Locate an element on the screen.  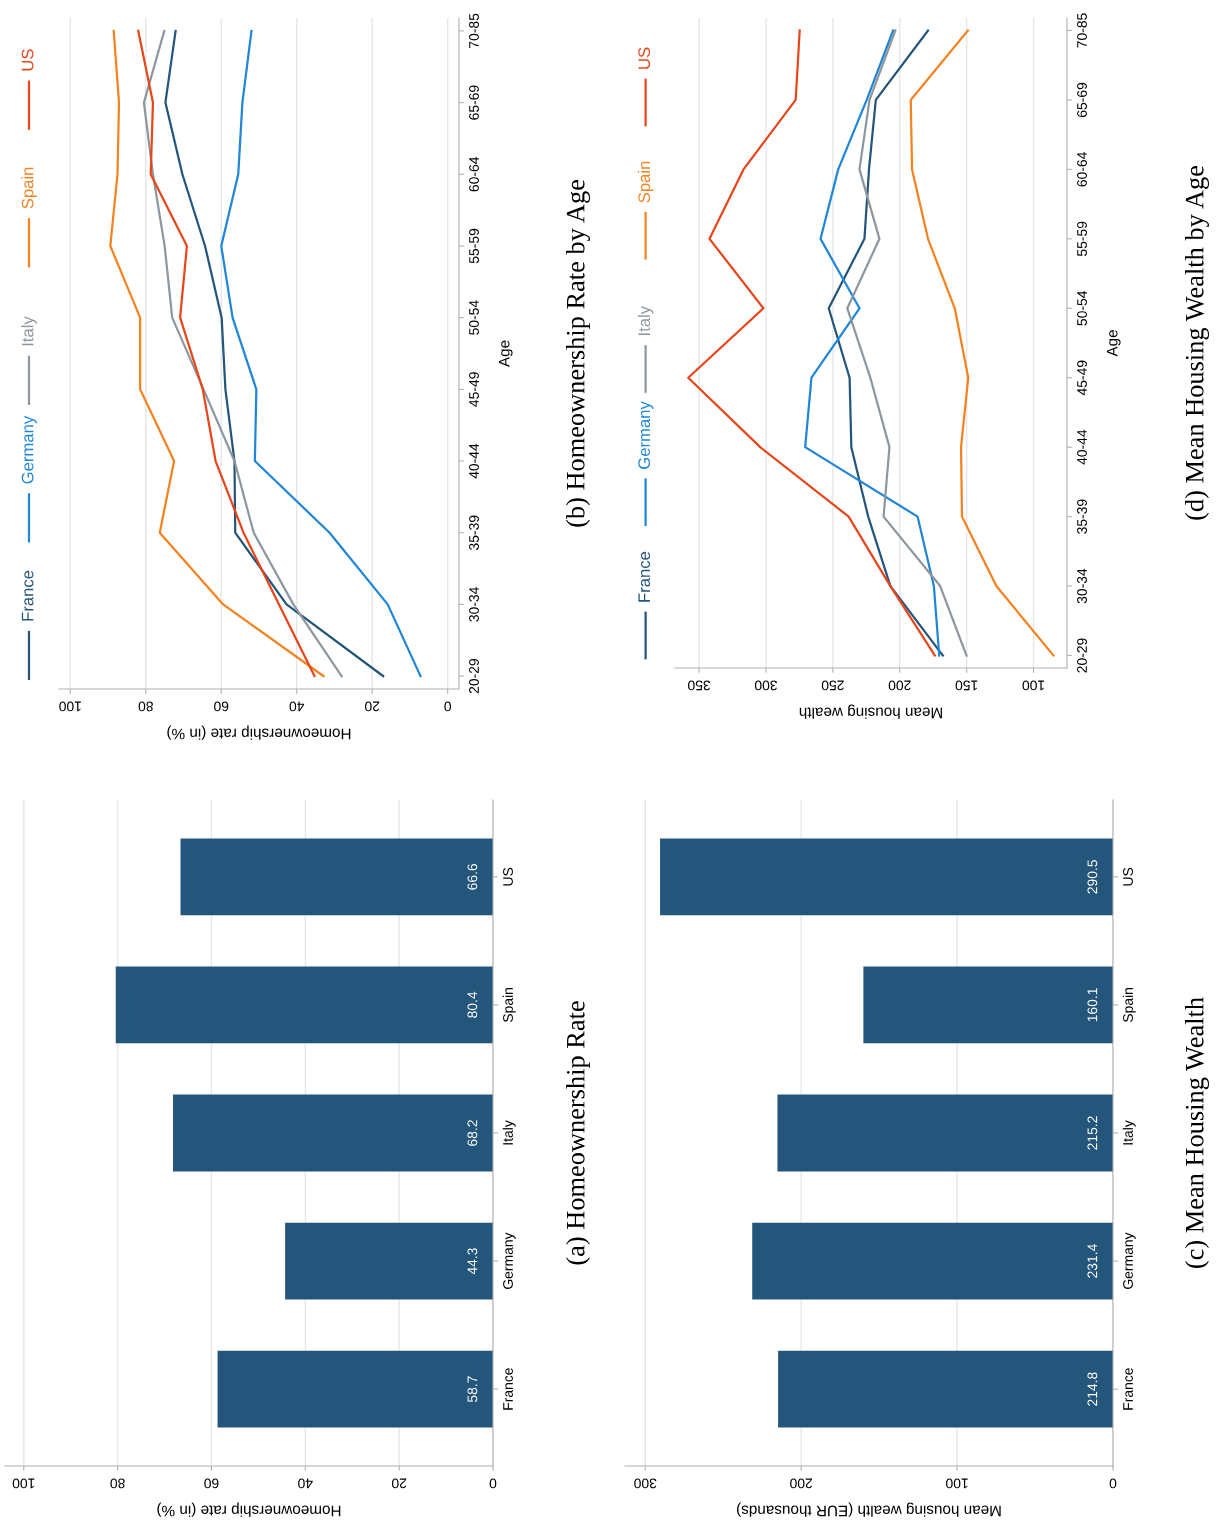
x-tick-label: 150 is located at coordinates (966, 685).